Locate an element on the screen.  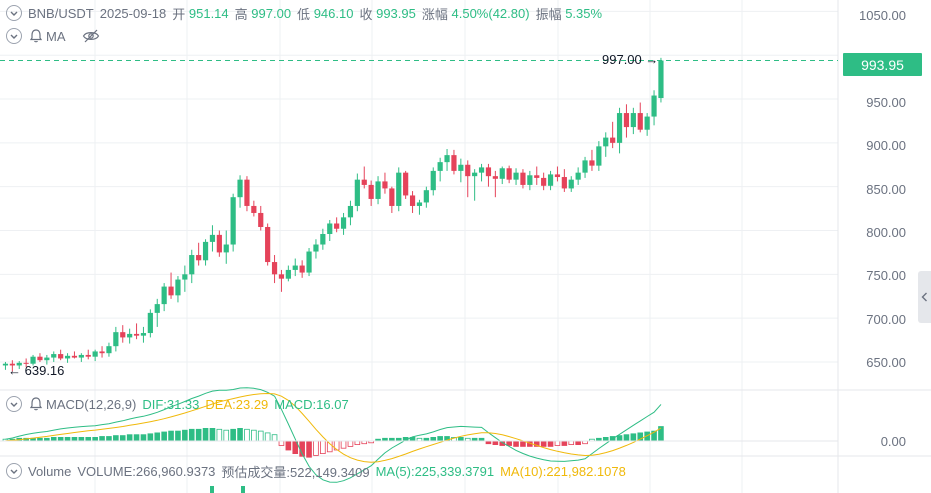
high-annotation: 997.00 → is located at coordinates (630, 59).